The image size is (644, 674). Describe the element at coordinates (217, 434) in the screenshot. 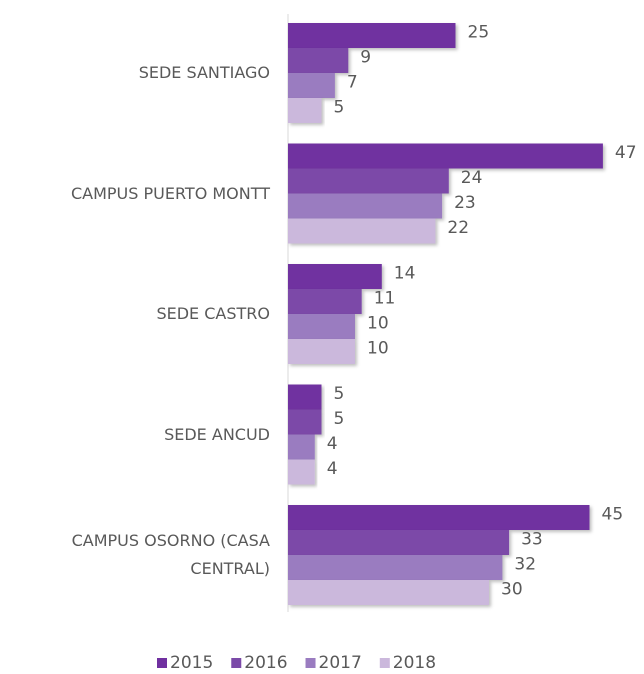

I see `category-label: SEDE ANCUD` at that location.